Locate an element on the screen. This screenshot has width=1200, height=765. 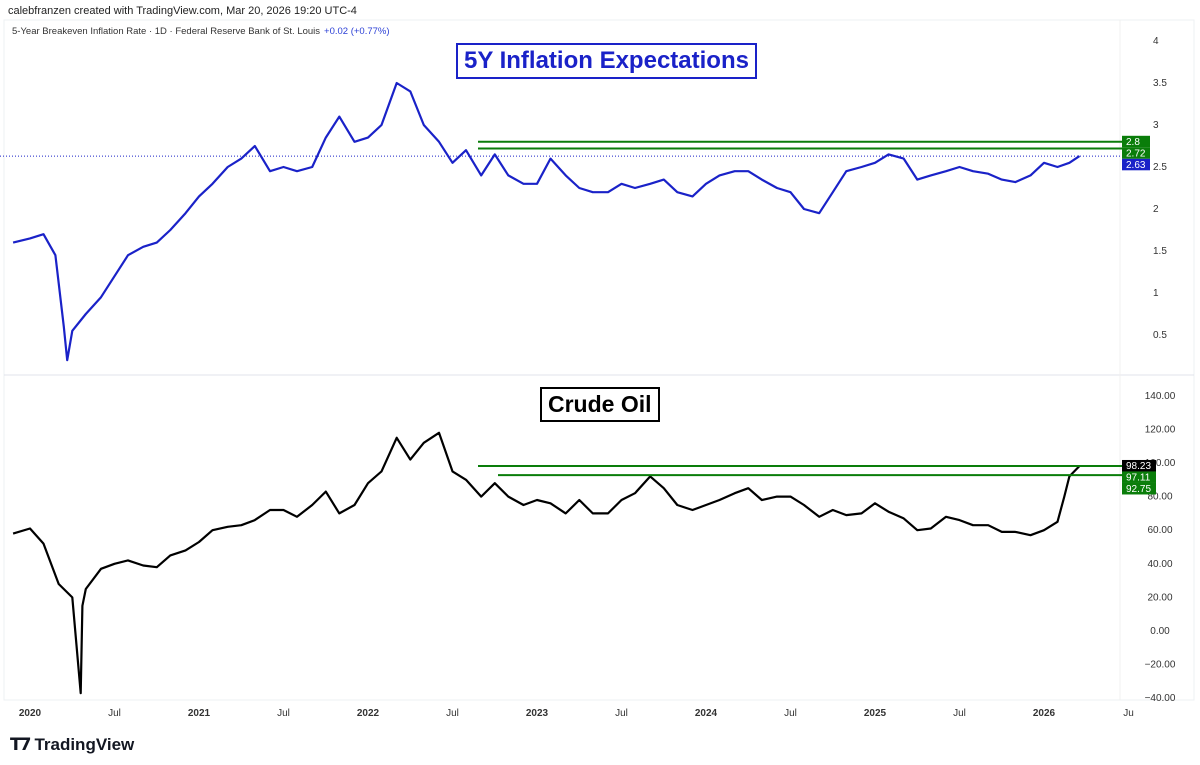
y-tick-label: 60.00 is located at coordinates (1159, 530).